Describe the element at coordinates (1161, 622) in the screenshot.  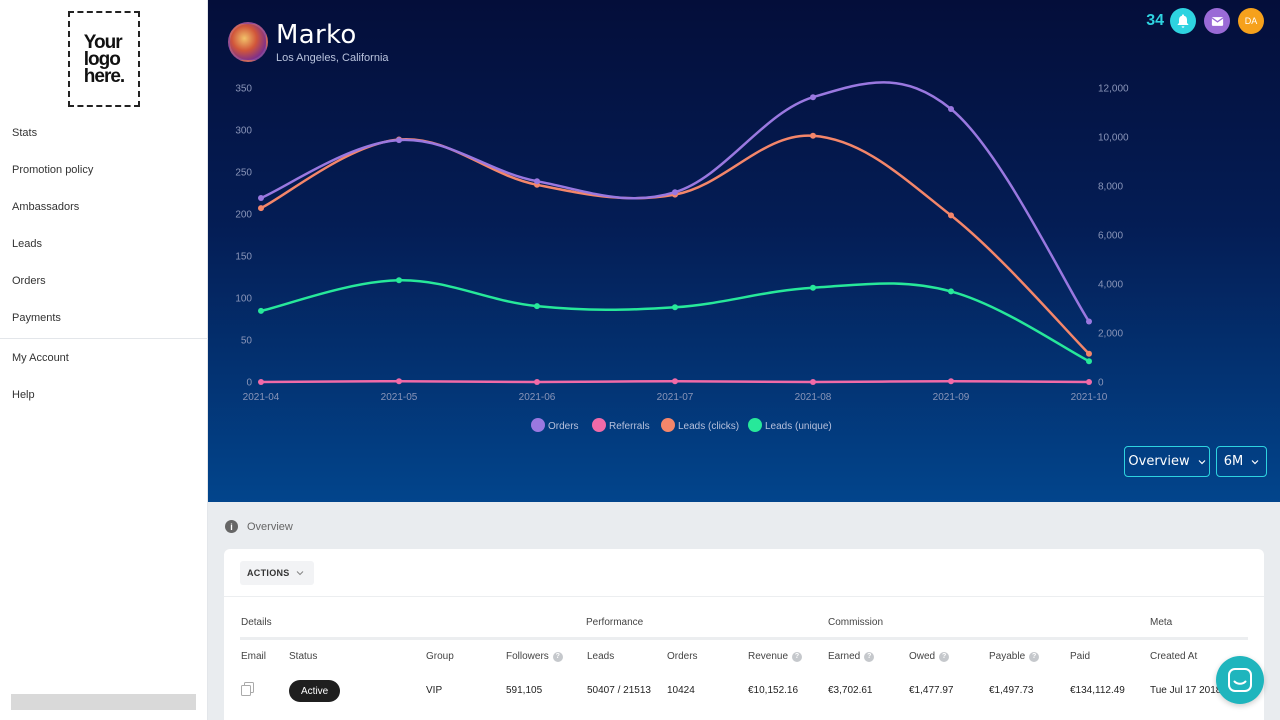
I see `group-meta: Meta` at that location.